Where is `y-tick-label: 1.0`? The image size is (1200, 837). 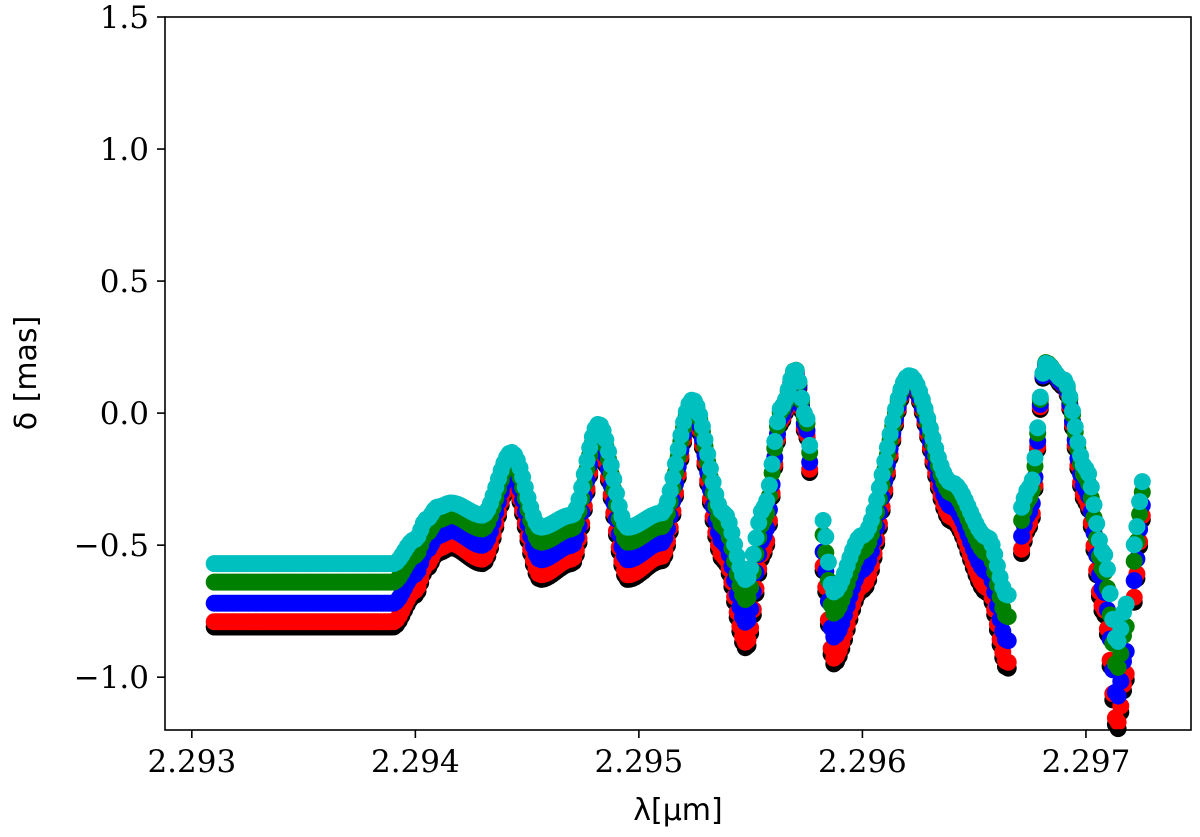
y-tick-label: 1.0 is located at coordinates (124, 150).